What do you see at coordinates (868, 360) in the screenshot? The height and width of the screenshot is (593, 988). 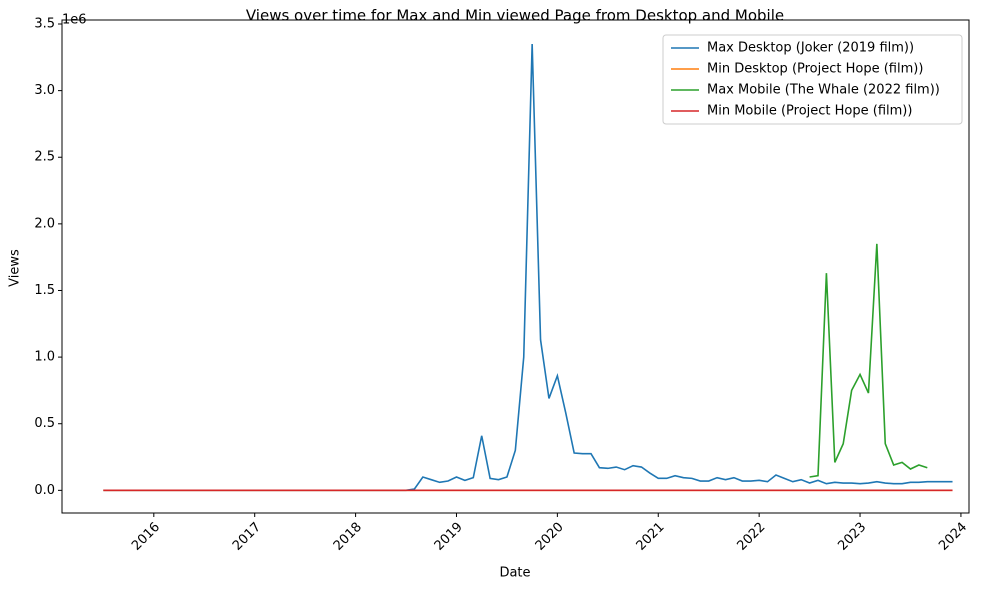 I see `series-line` at bounding box center [868, 360].